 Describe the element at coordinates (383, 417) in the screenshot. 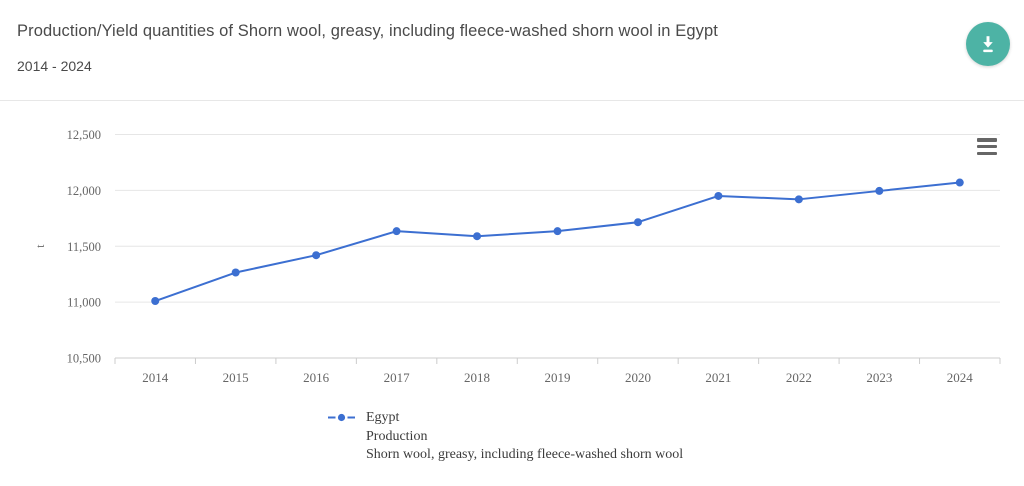

I see `legend-series-name: Egypt` at that location.